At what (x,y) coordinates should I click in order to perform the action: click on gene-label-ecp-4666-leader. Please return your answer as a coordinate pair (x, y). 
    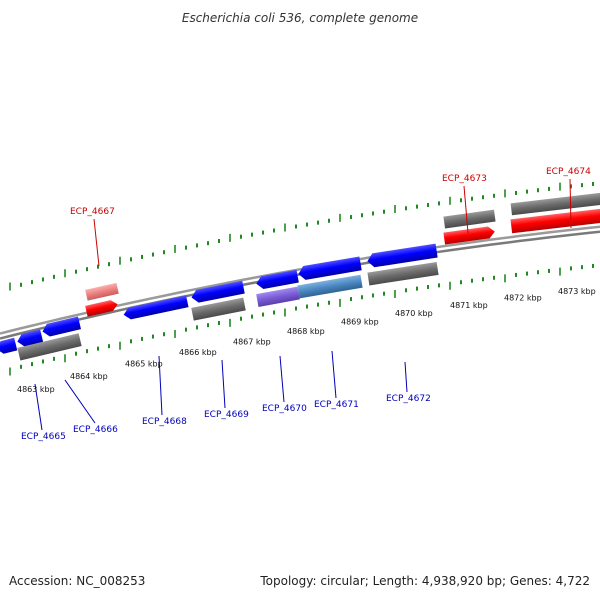
    Looking at the image, I should click on (80, 401).